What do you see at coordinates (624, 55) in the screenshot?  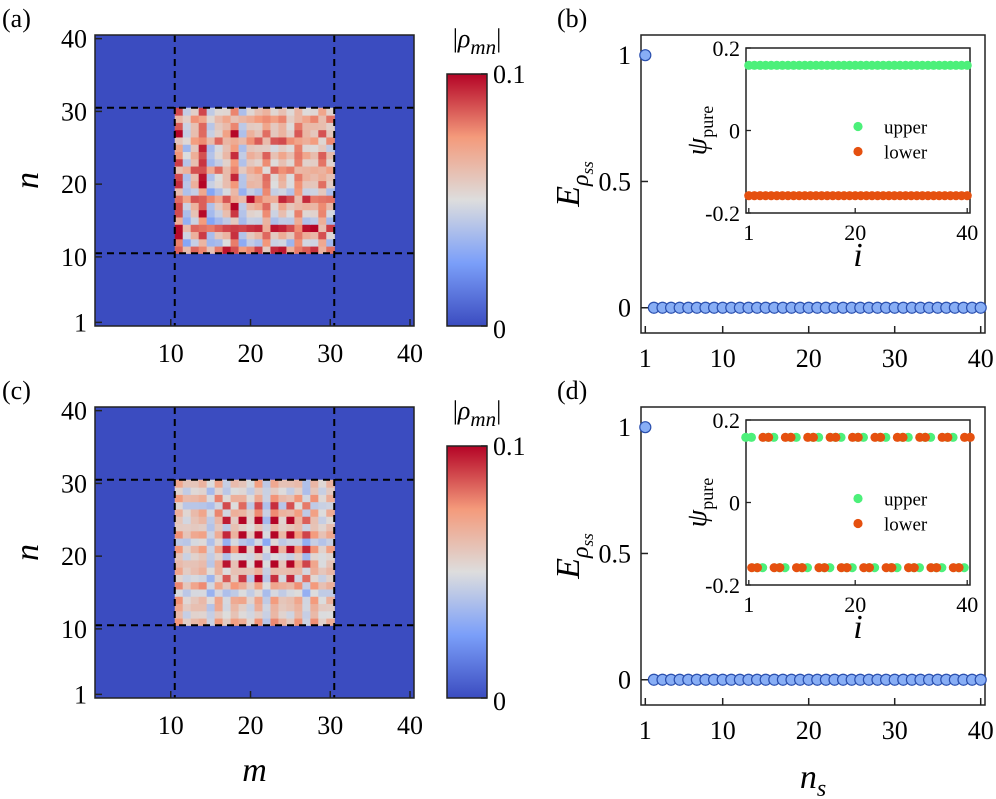 I see `y-tick-label: 1` at bounding box center [624, 55].